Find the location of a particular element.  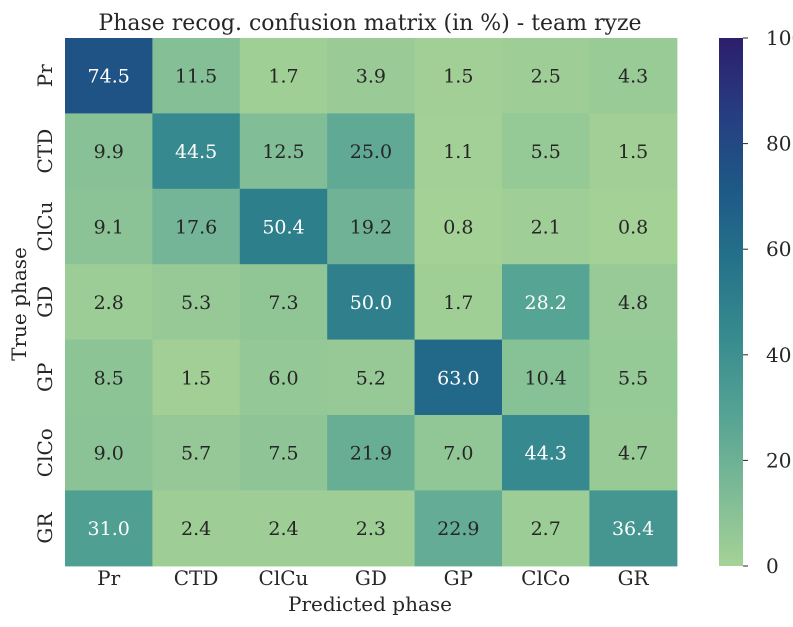

x-tick-label: GD is located at coordinates (371, 578).